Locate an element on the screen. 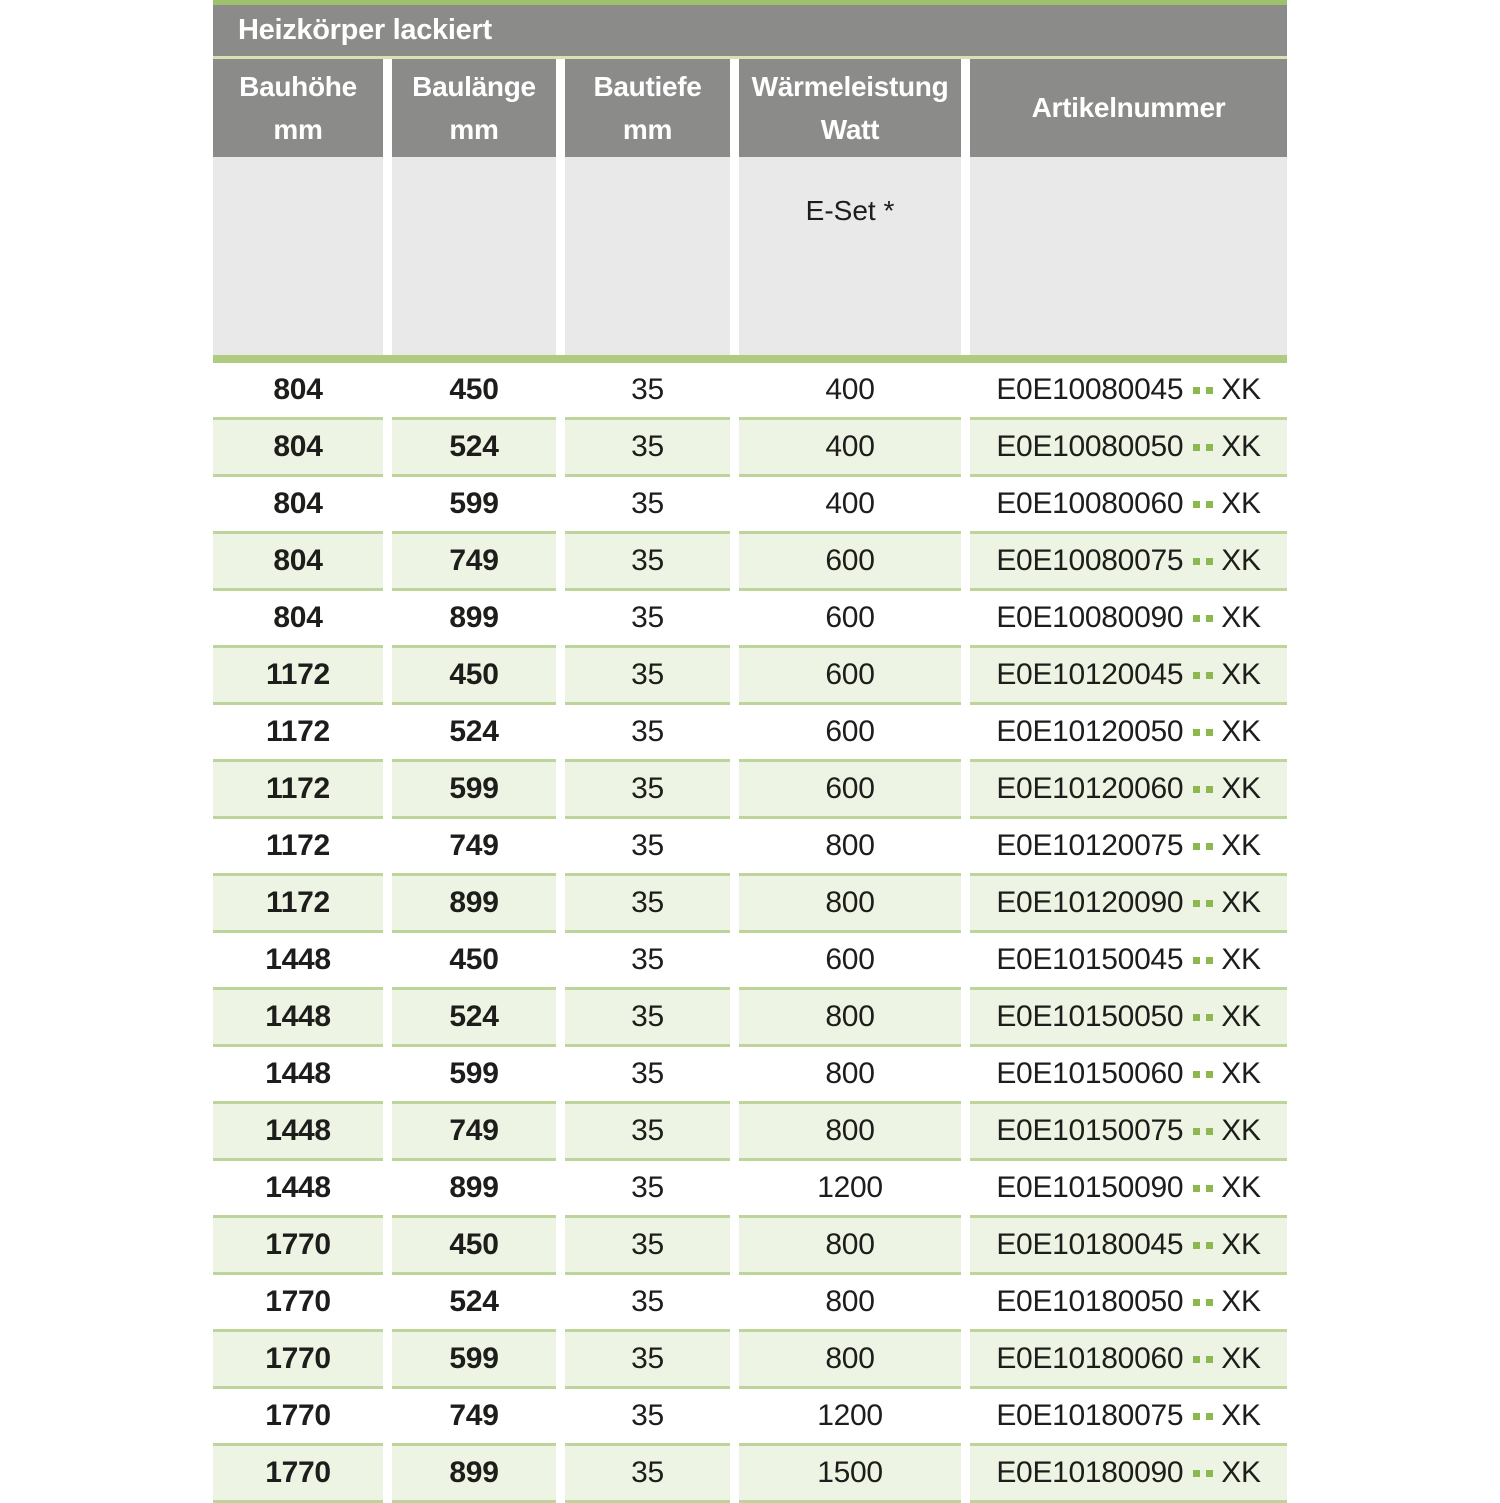 The image size is (1500, 1503). subheader-cell-artikelnummer is located at coordinates (1128, 256).